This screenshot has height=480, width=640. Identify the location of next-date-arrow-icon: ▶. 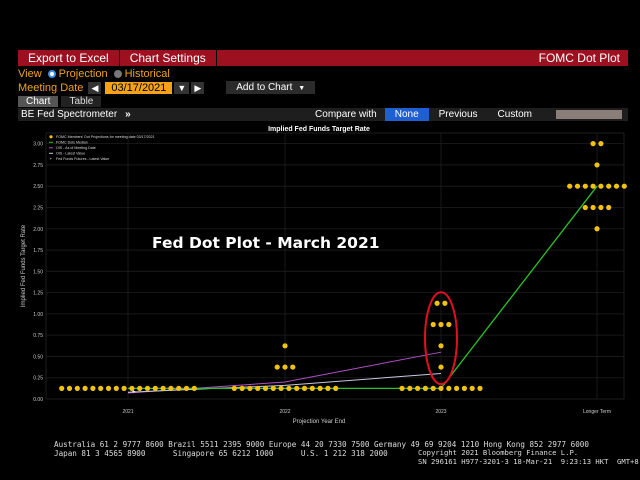
(198, 87).